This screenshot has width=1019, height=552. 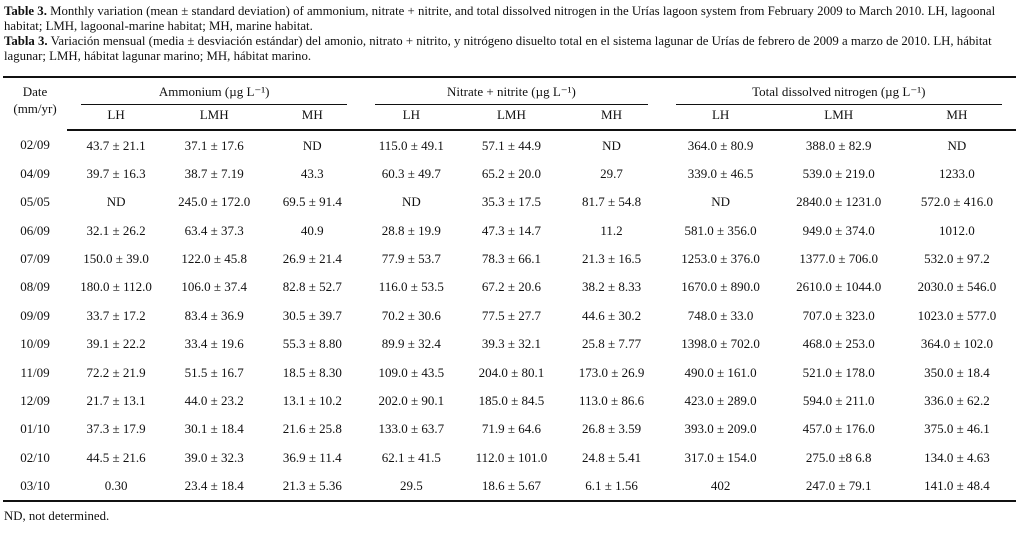 I want to click on value-cell: 77.5 ± 27.7, so click(x=511, y=315).